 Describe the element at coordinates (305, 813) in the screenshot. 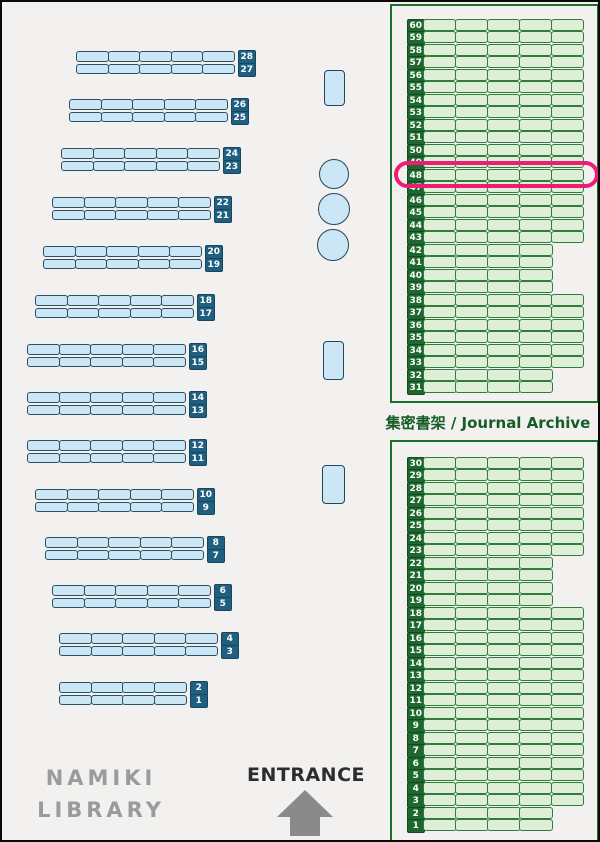

I see `entrance-arrow-icon` at that location.